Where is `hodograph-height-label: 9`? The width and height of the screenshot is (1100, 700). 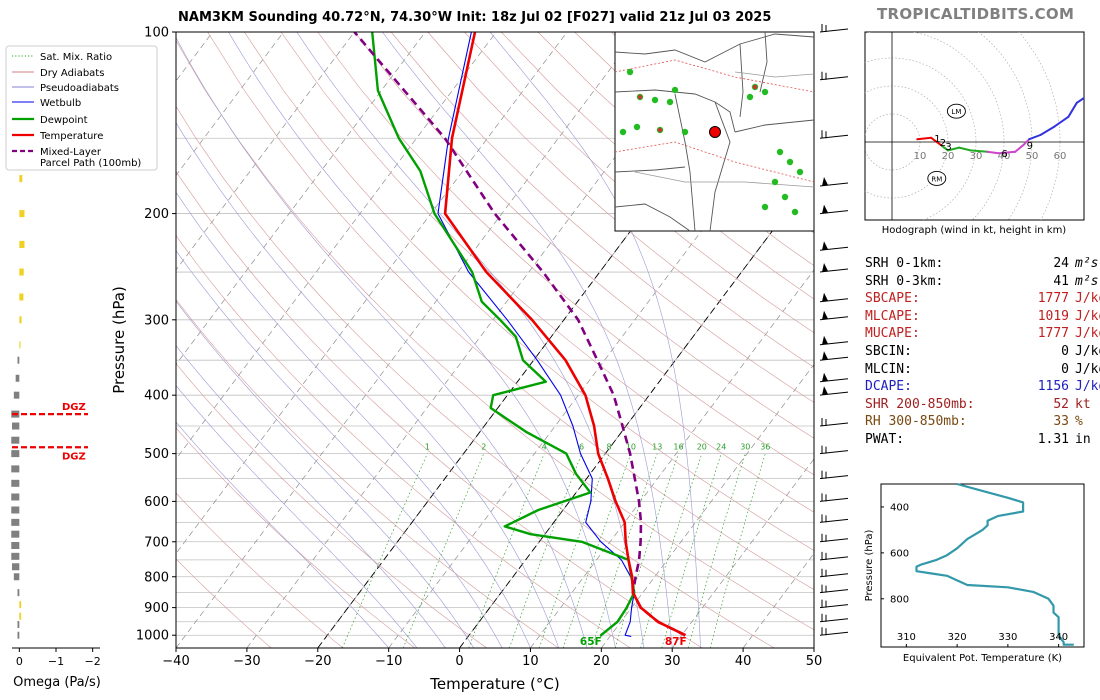 hodograph-height-label: 9 is located at coordinates (1030, 146).